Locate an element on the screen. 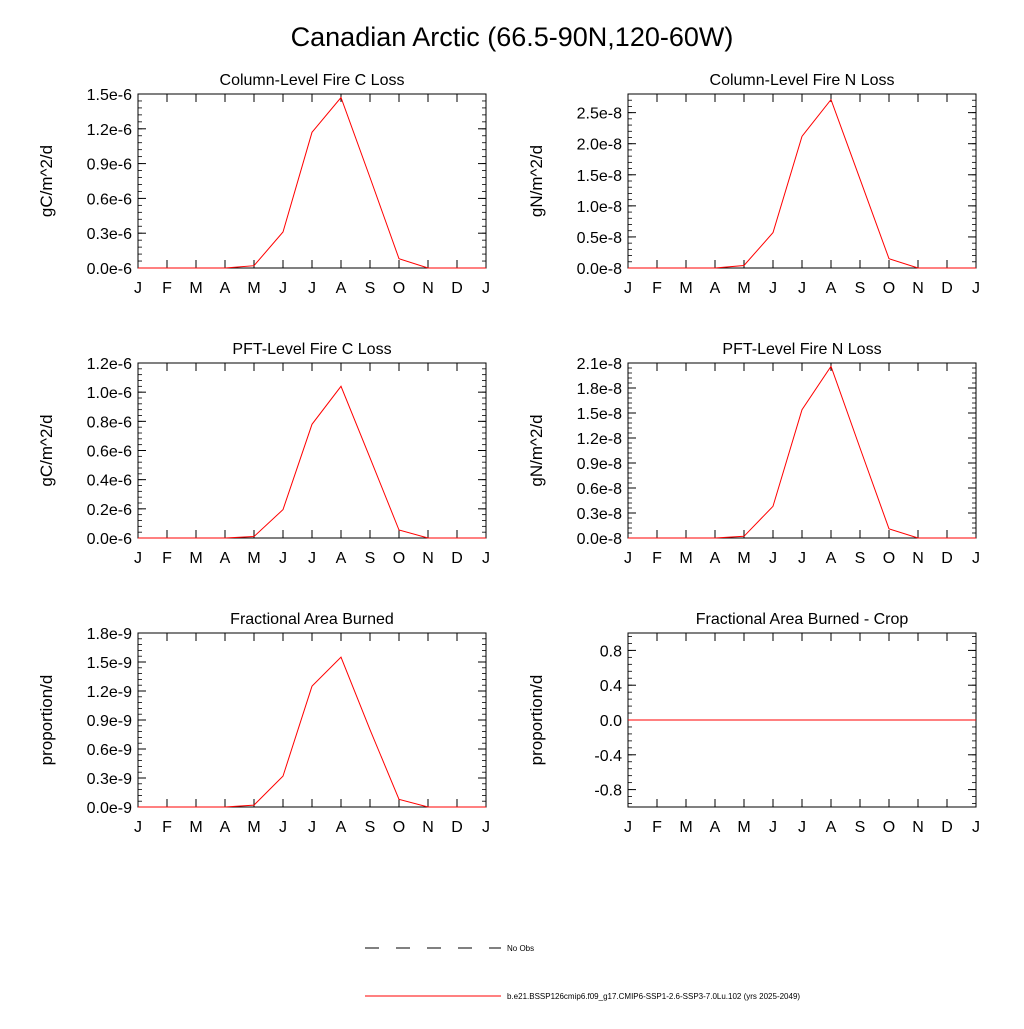 The image size is (1024, 1029). y-tick-label: 1.2e-8 is located at coordinates (599, 439).